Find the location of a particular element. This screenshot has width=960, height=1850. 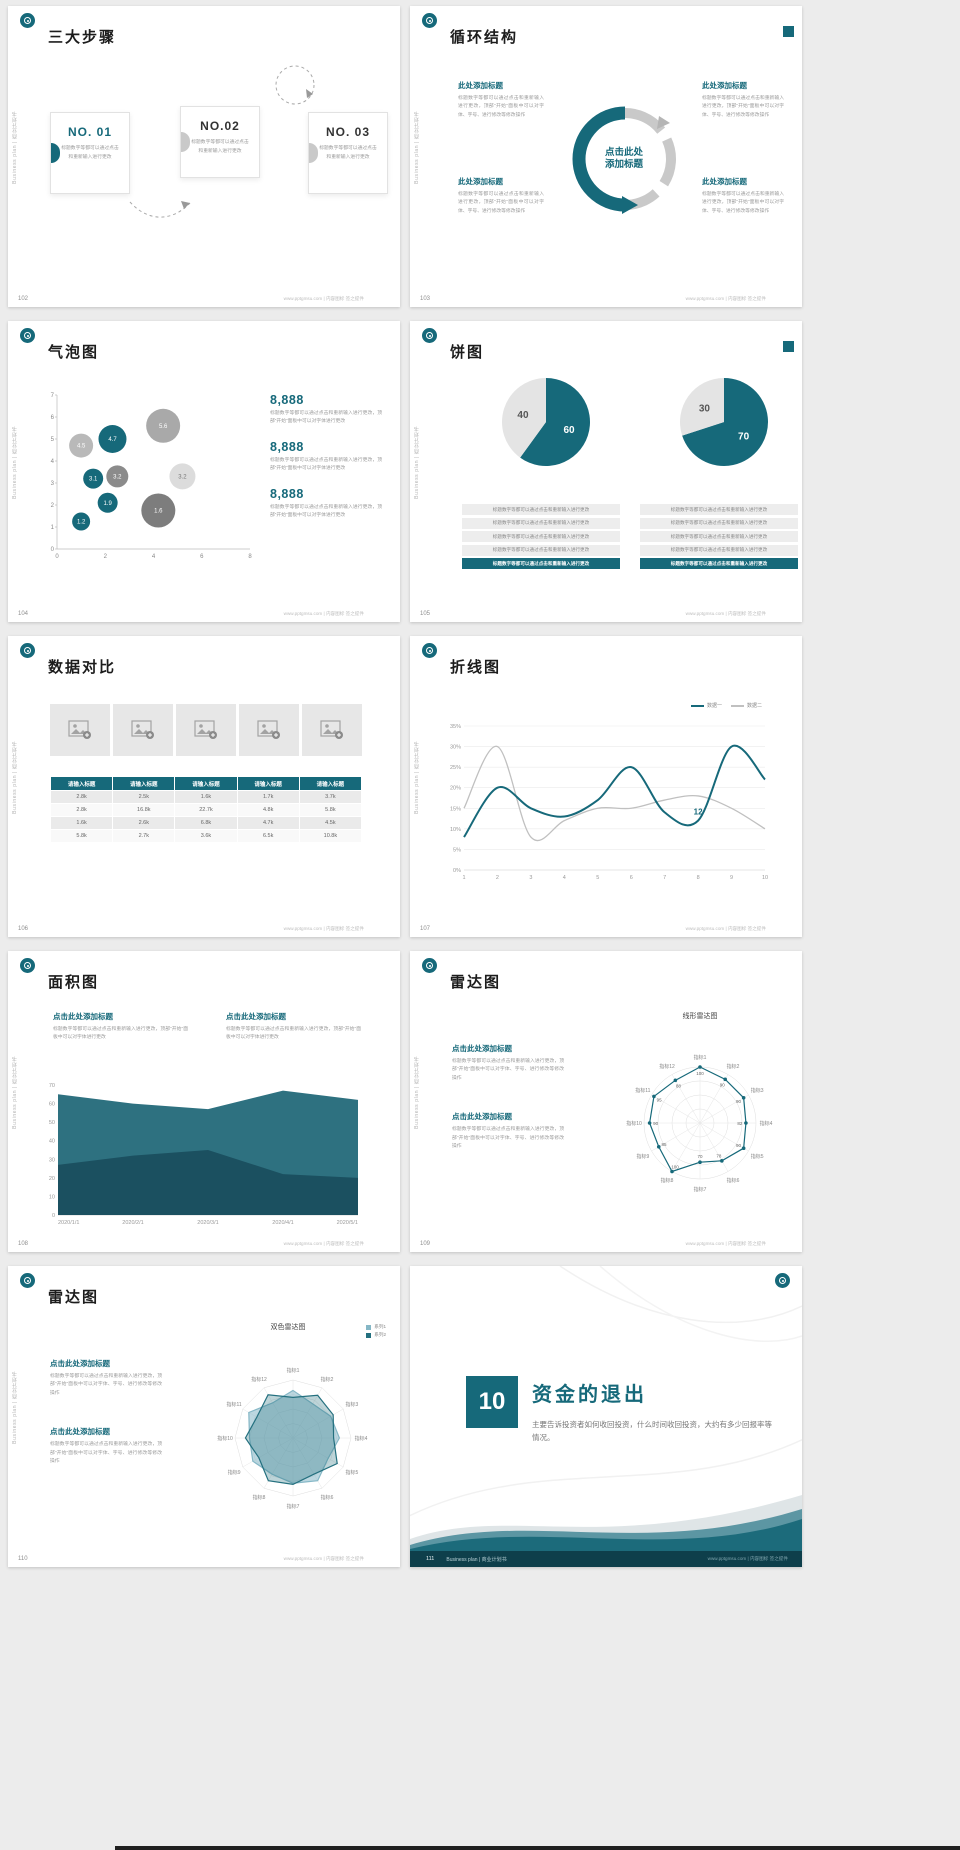

radar-chart-title: 双色雷达图 is located at coordinates (288, 1327).